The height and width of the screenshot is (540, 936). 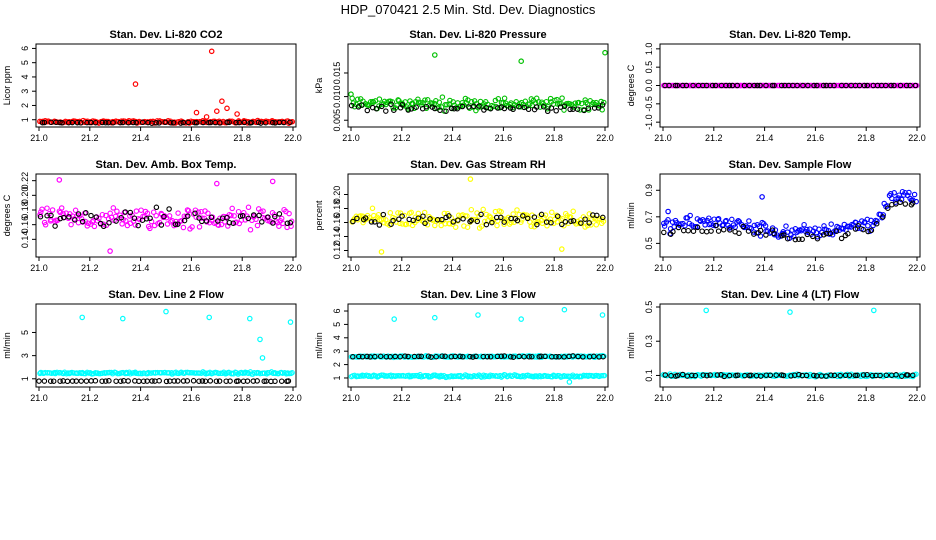 I want to click on series-secondary, so click(x=478, y=219).